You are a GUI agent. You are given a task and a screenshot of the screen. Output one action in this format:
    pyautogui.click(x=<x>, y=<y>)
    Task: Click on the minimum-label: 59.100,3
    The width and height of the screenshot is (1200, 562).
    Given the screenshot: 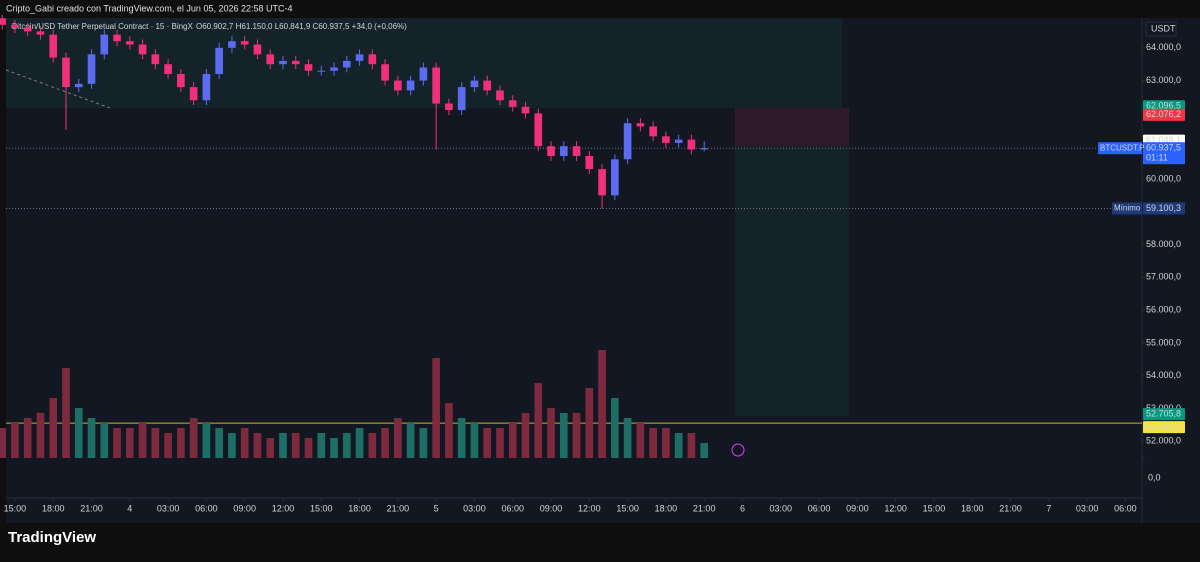 What is the action you would take?
    pyautogui.click(x=1163, y=208)
    